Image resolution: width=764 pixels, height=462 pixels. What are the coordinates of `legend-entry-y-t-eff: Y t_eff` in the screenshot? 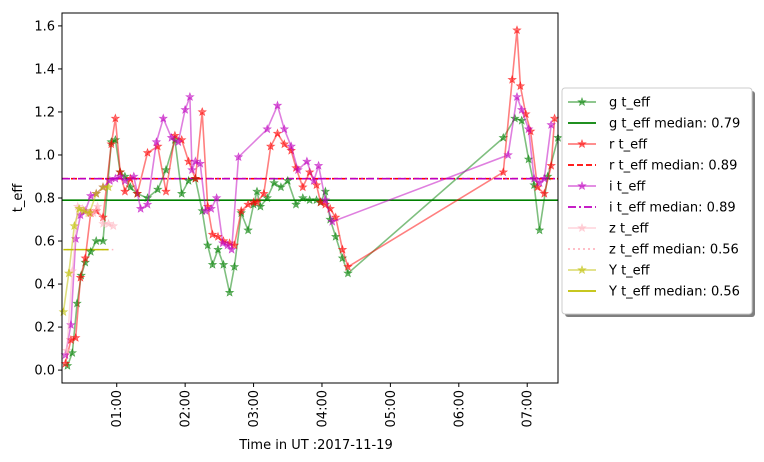 It's located at (609, 271).